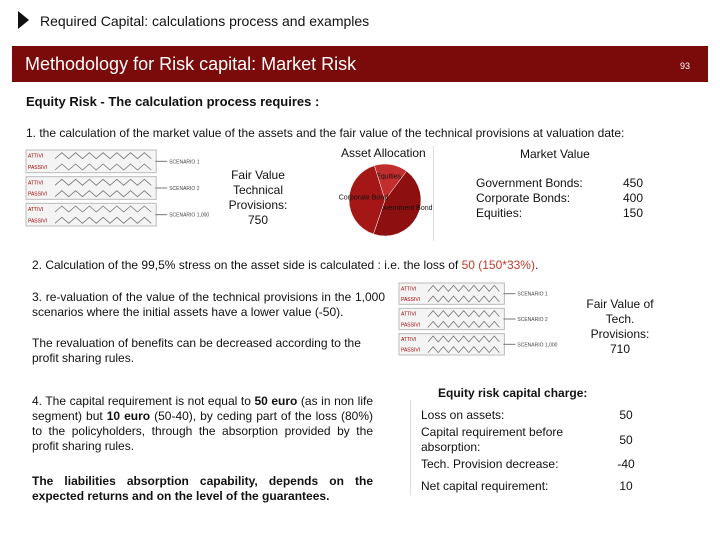  I want to click on fair-value: Fair Value of Tech. Provisions: 710, so click(620, 327).